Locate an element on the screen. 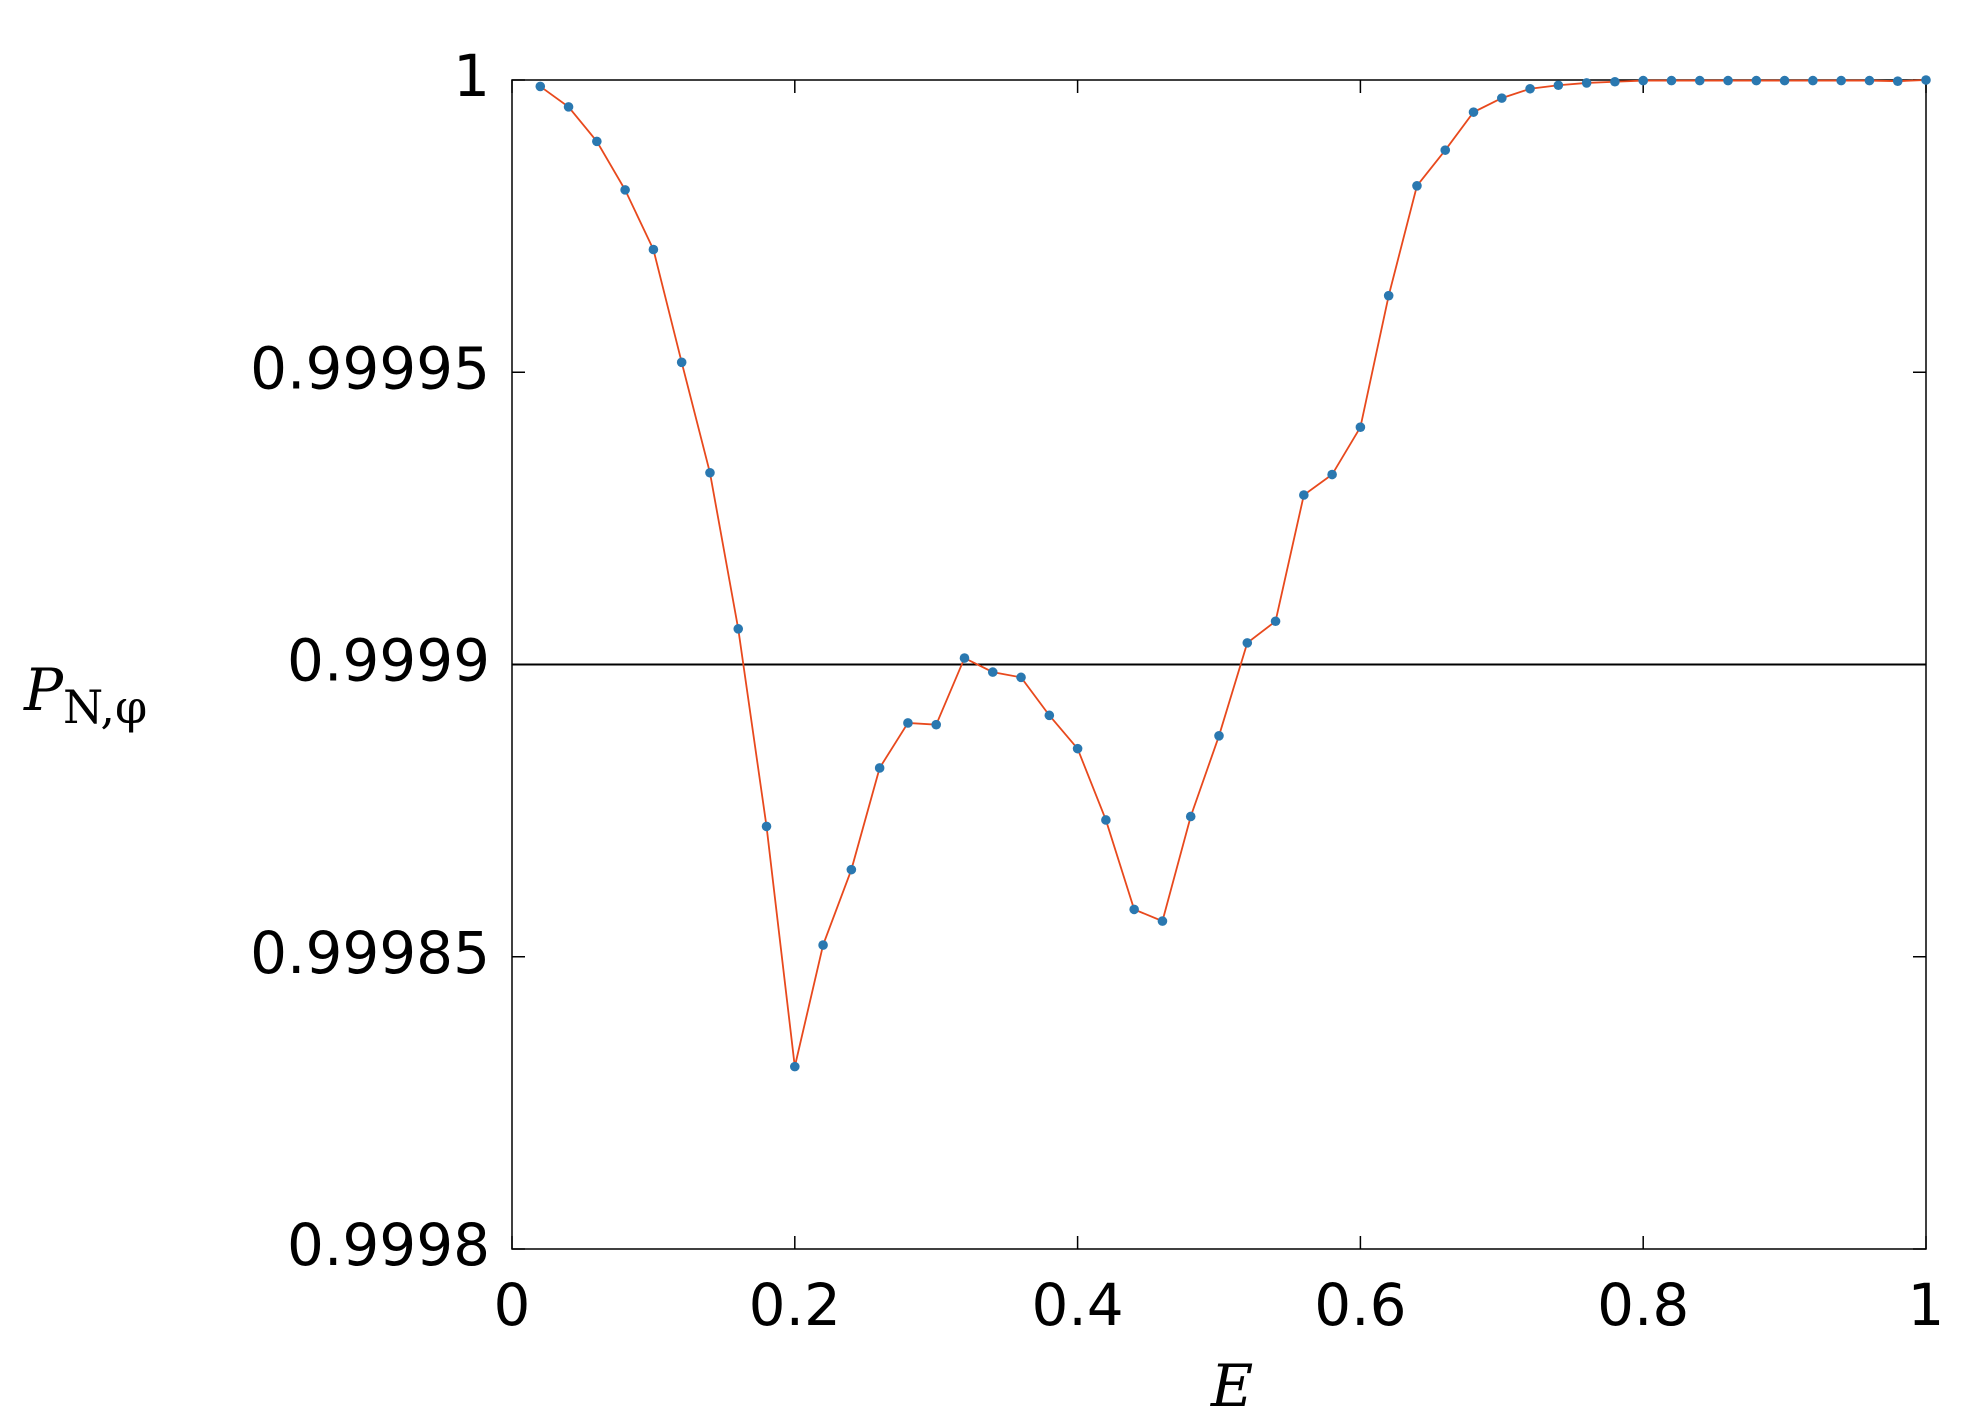 The width and height of the screenshot is (1980, 1426). x-axis-label: E is located at coordinates (1231, 1386).